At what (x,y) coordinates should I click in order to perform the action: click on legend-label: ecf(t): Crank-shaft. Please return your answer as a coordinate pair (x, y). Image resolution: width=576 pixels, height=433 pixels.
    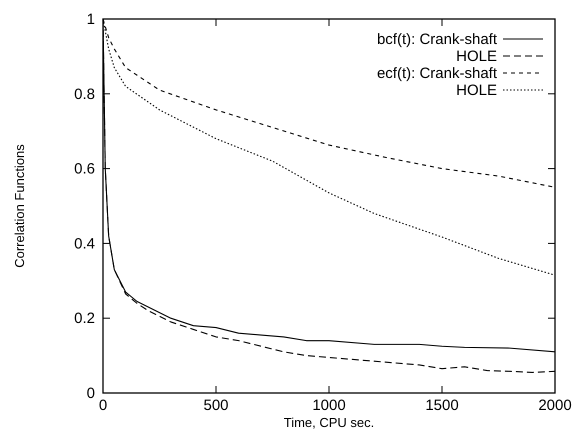
    Looking at the image, I should click on (437, 73).